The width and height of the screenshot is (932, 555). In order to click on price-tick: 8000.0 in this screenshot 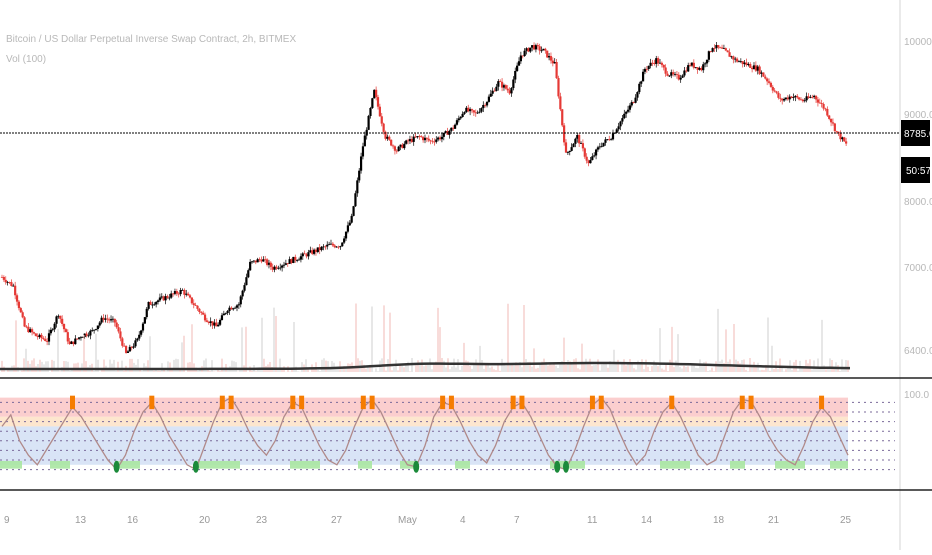, I will do `click(918, 202)`.